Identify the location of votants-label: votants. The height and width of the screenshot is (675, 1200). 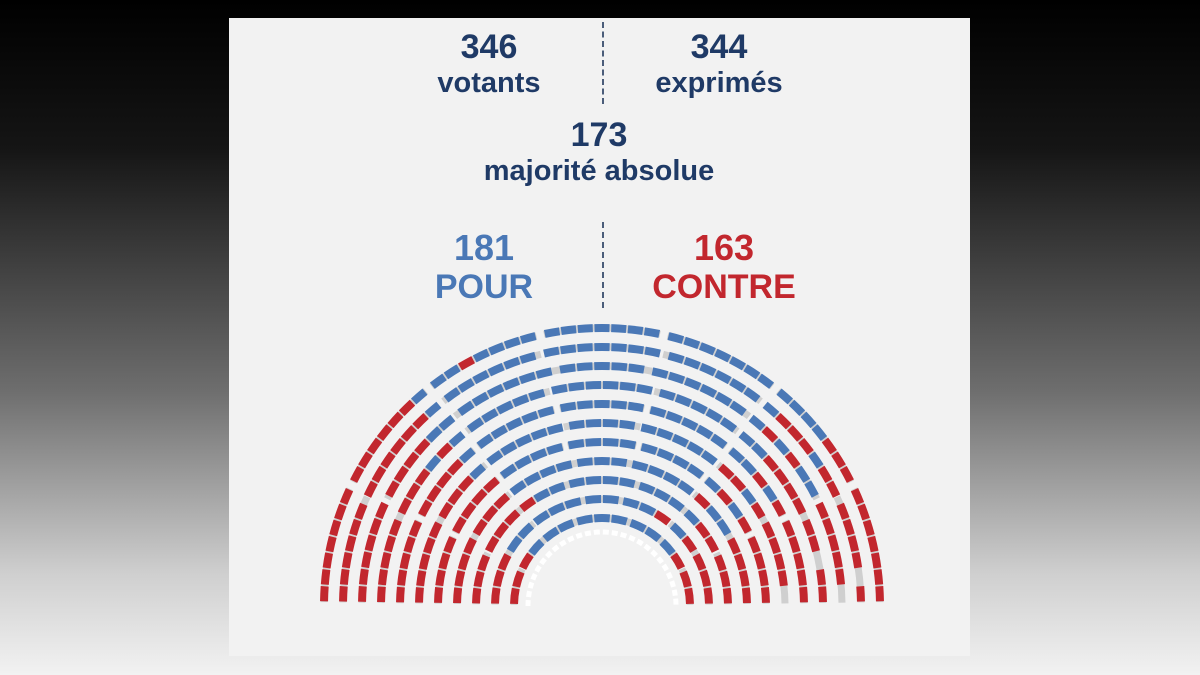
(489, 83).